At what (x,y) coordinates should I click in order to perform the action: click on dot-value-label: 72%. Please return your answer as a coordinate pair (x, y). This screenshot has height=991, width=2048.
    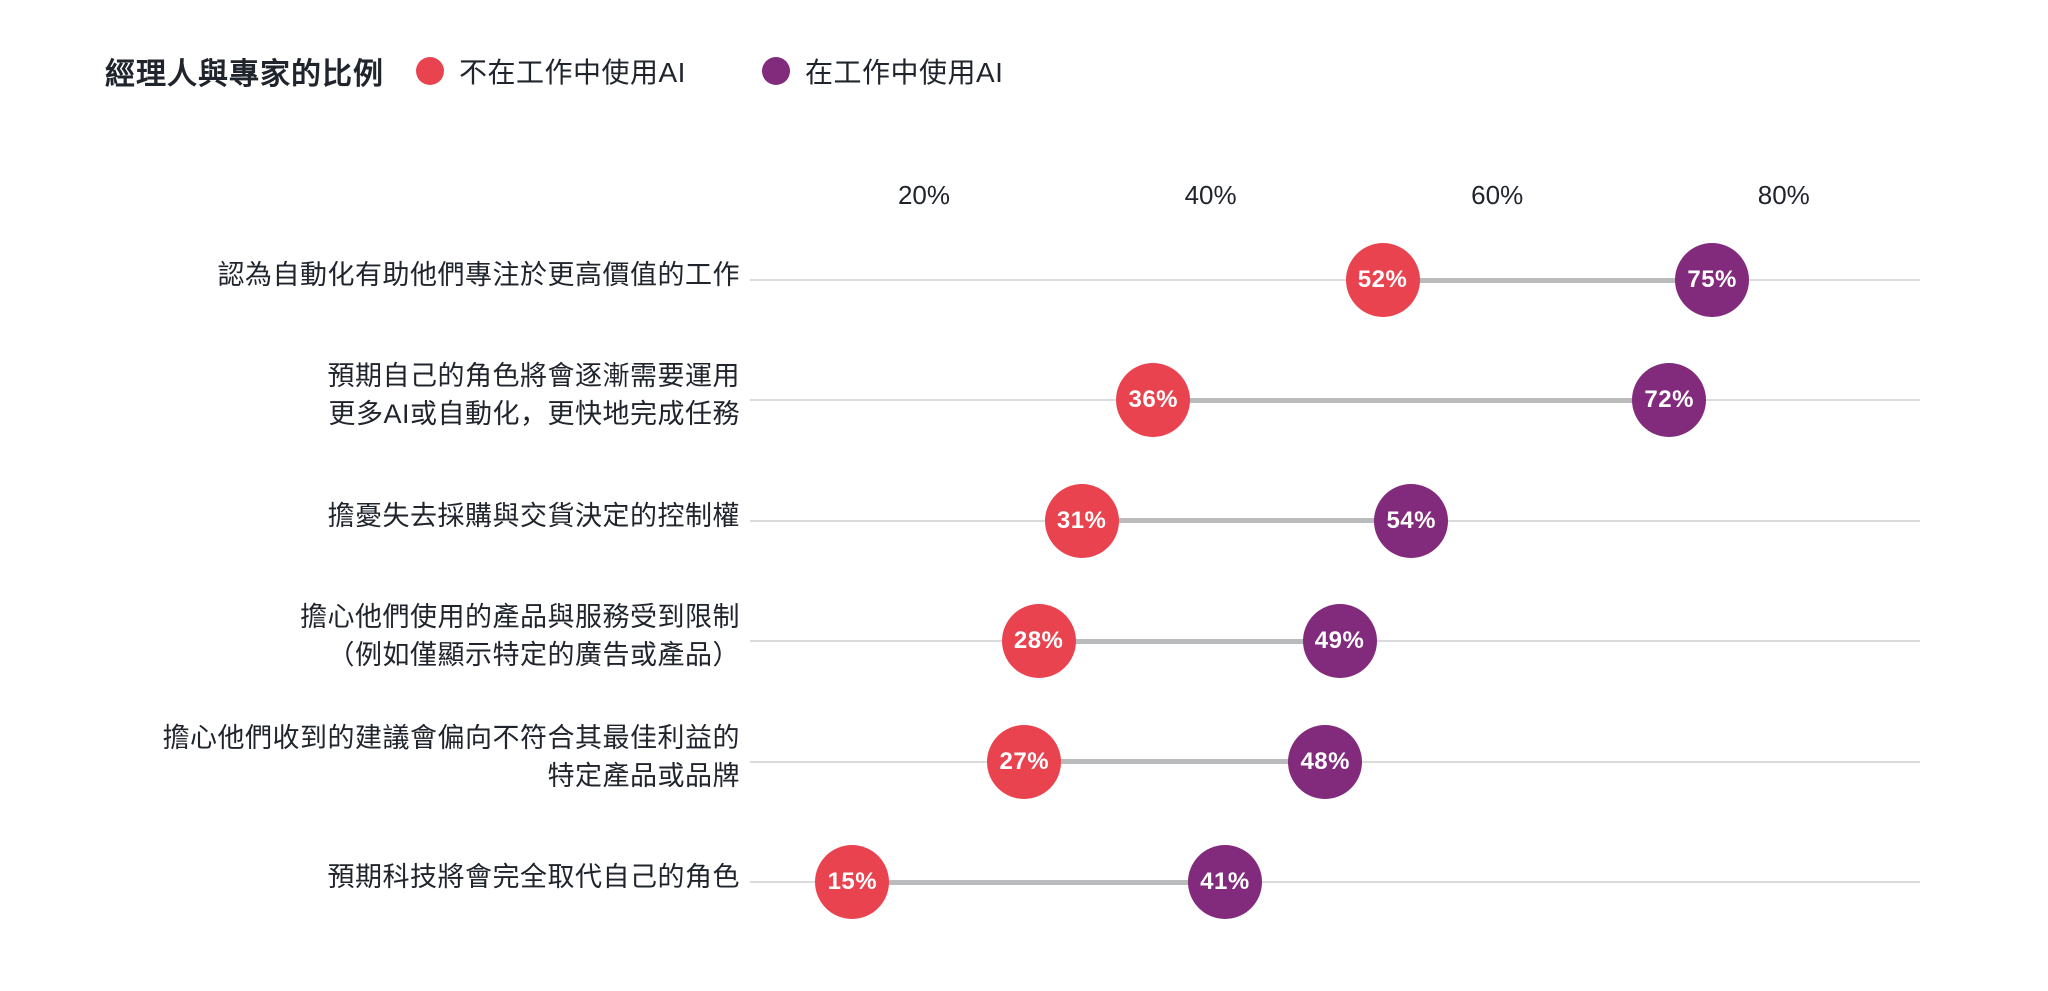
    Looking at the image, I should click on (1669, 400).